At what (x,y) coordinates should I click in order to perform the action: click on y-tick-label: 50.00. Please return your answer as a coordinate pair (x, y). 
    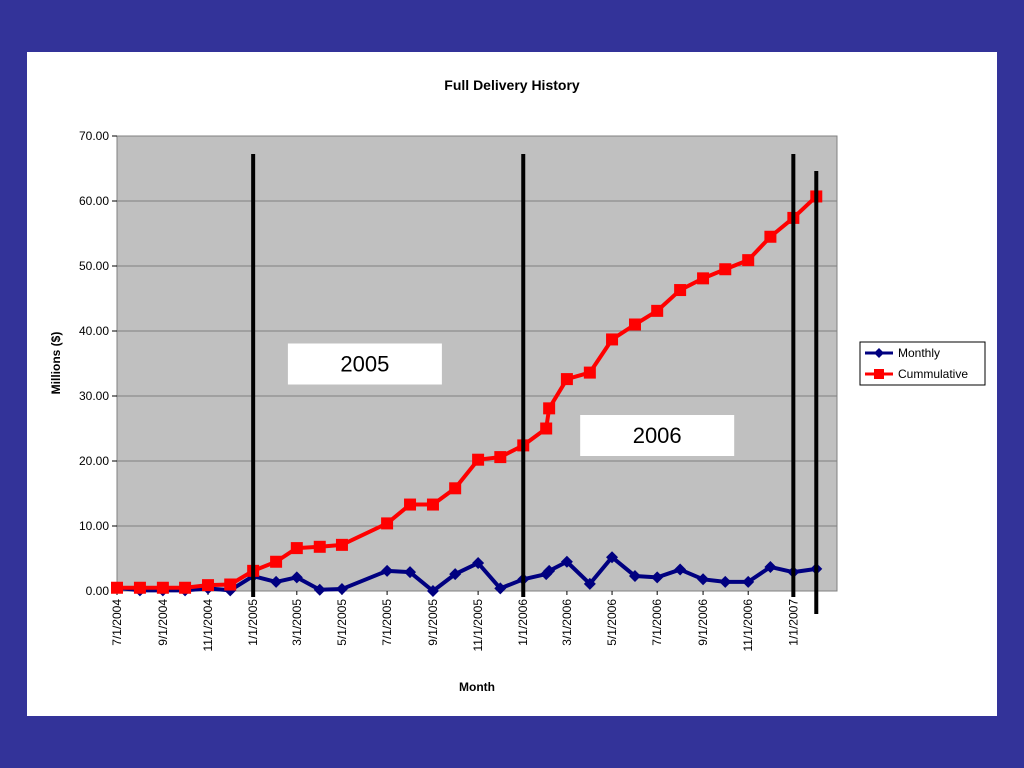
    Looking at the image, I should click on (94, 266).